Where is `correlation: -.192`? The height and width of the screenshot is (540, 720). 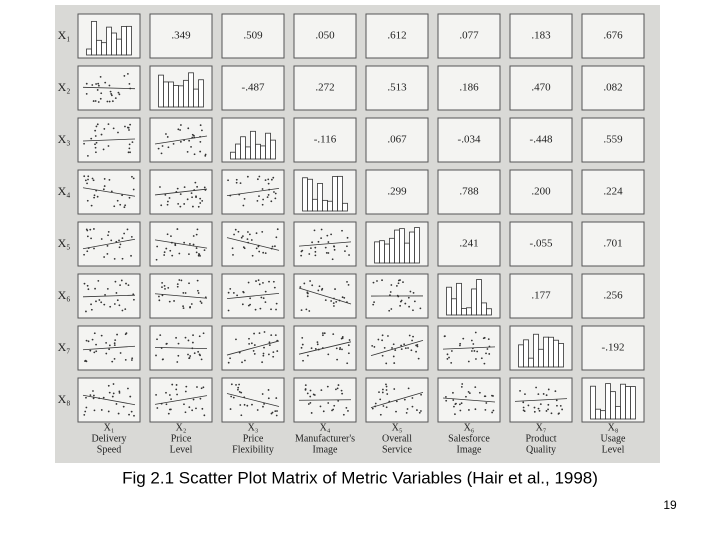 correlation: -.192 is located at coordinates (613, 348).